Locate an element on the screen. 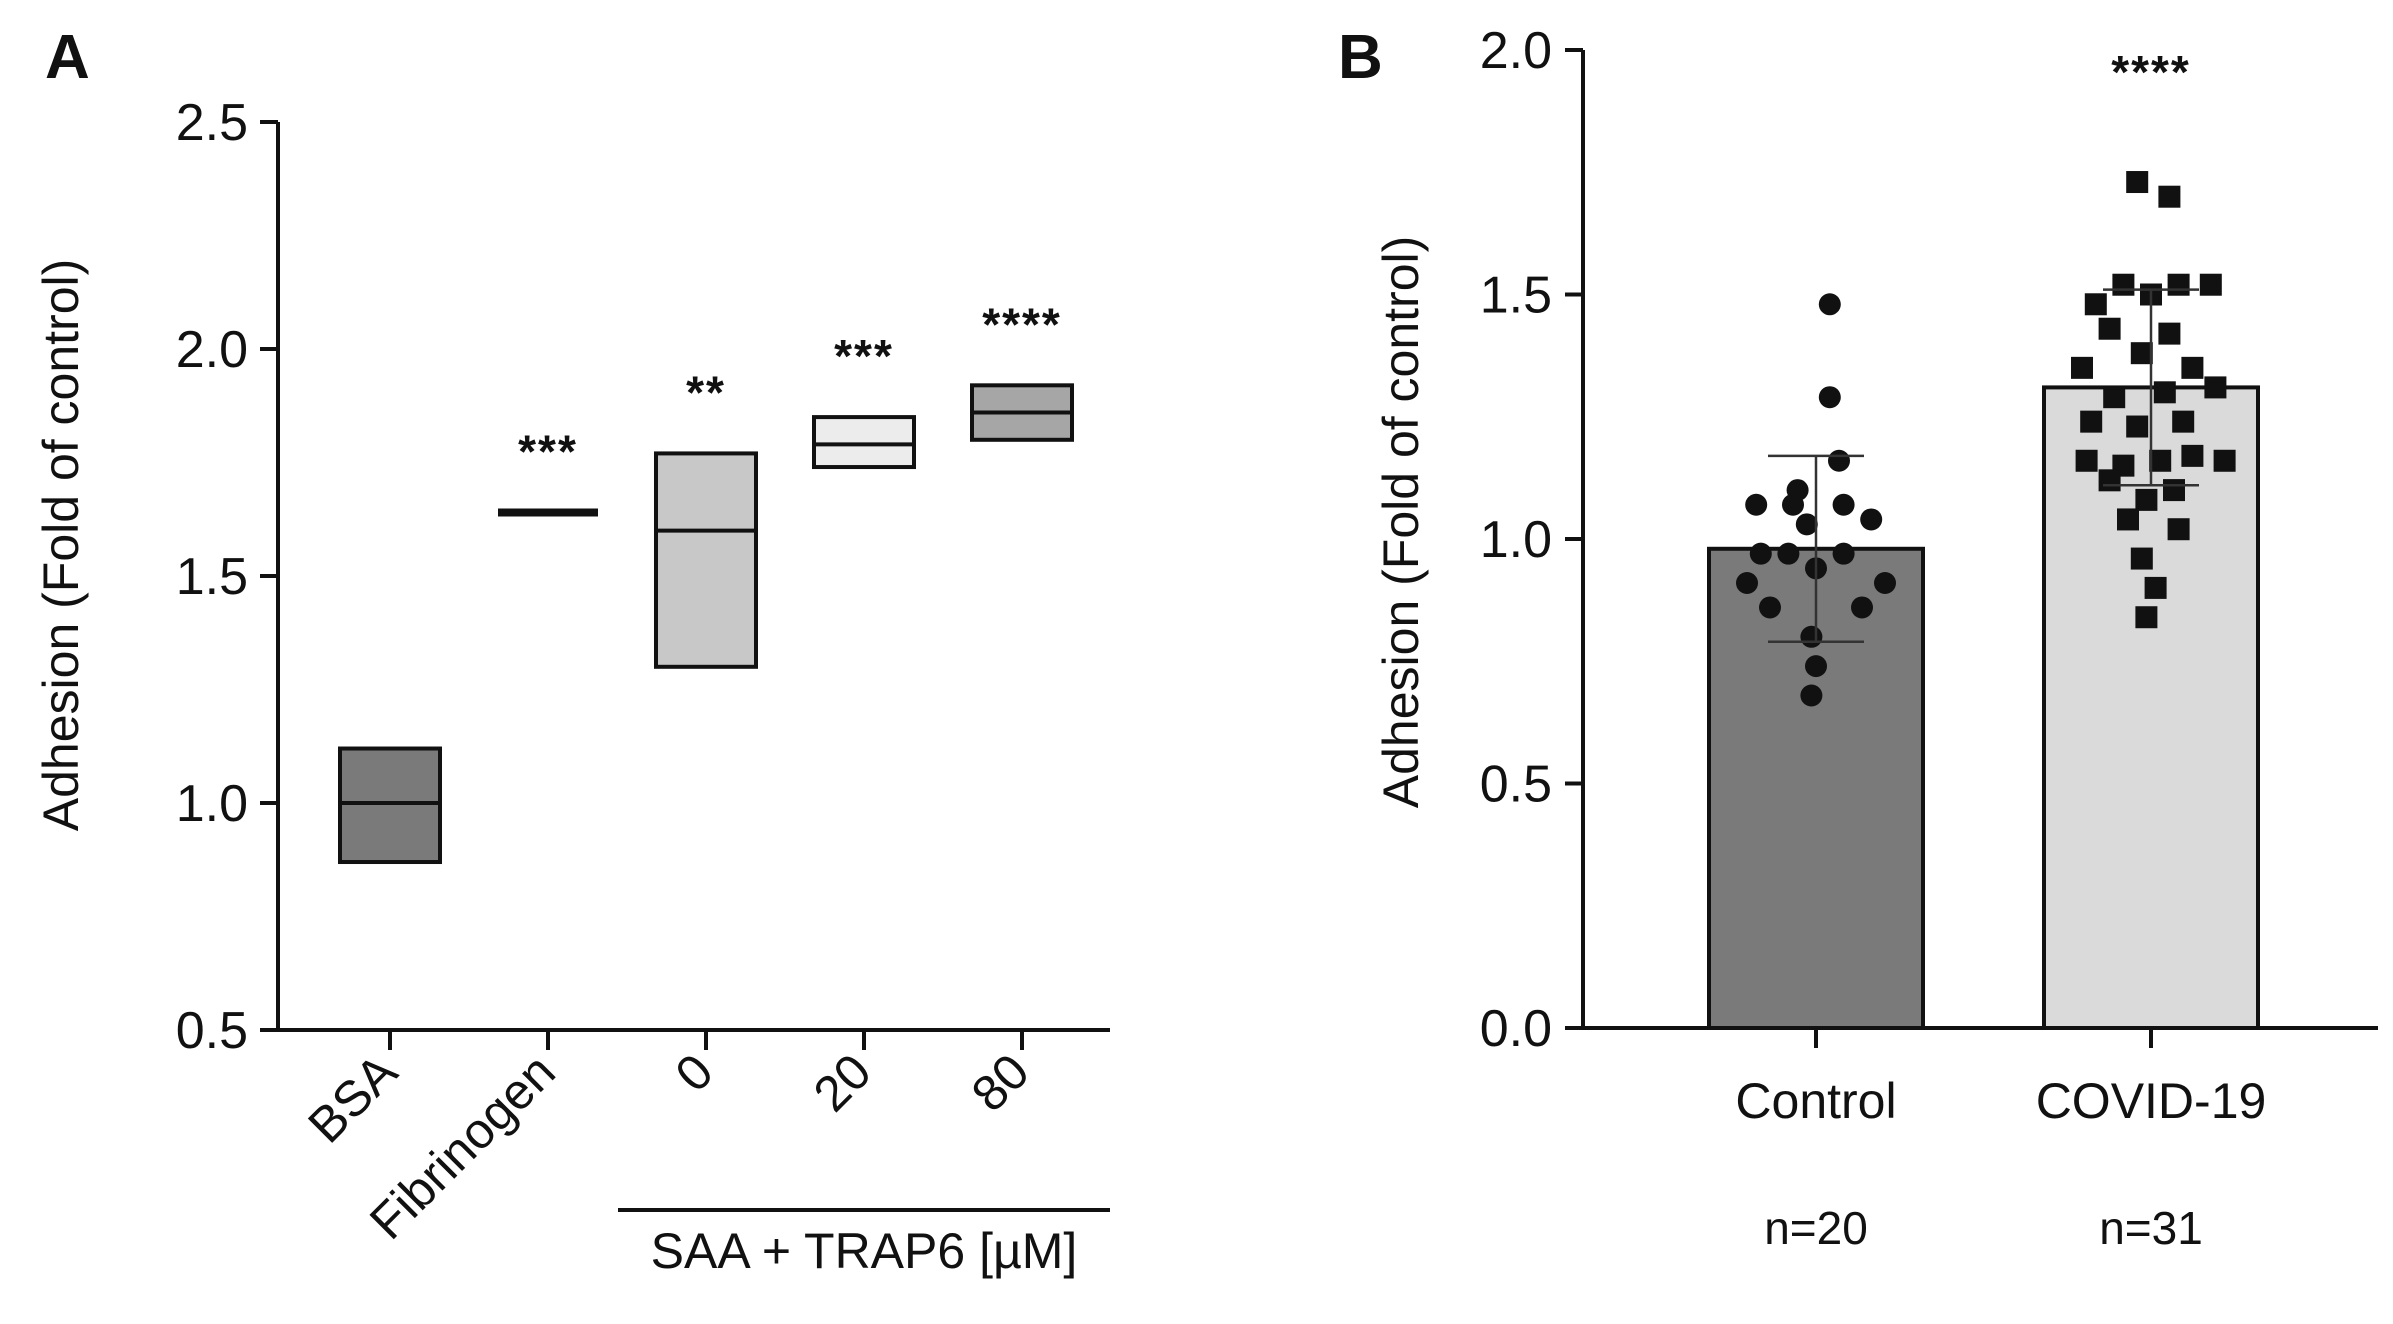 The height and width of the screenshot is (1324, 2393). panel-a-y-tick-label: 0.5 is located at coordinates (212, 1031).